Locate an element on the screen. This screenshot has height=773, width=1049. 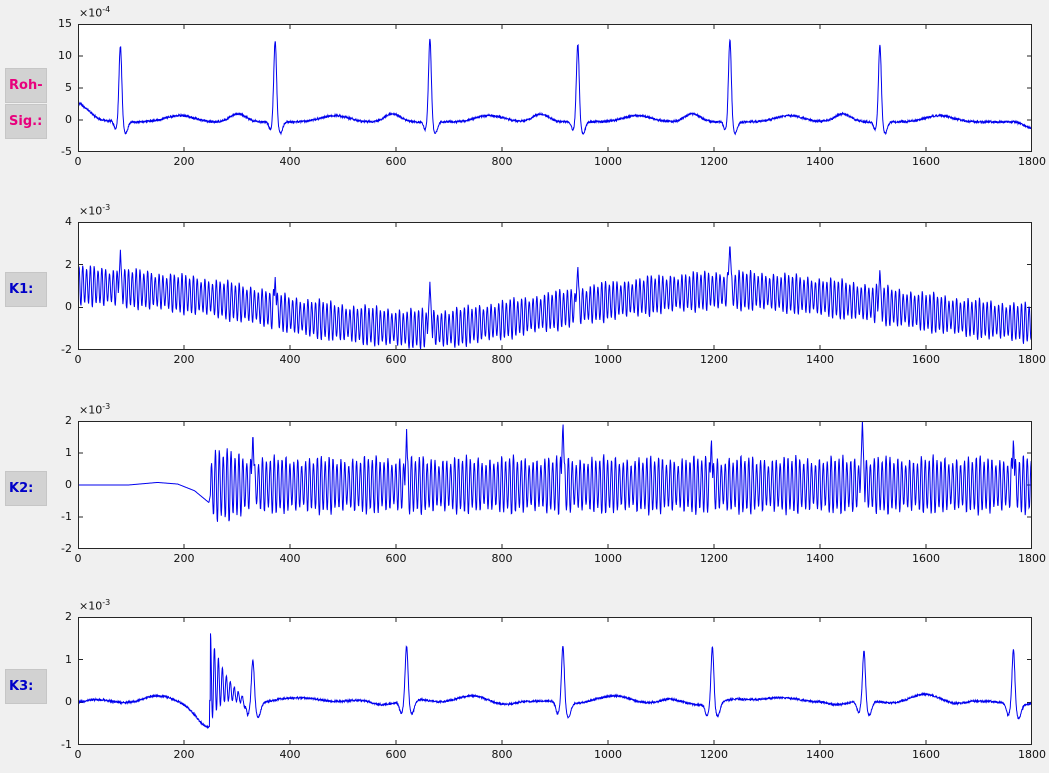
y-tick-label: 5 is located at coordinates (68, 87).